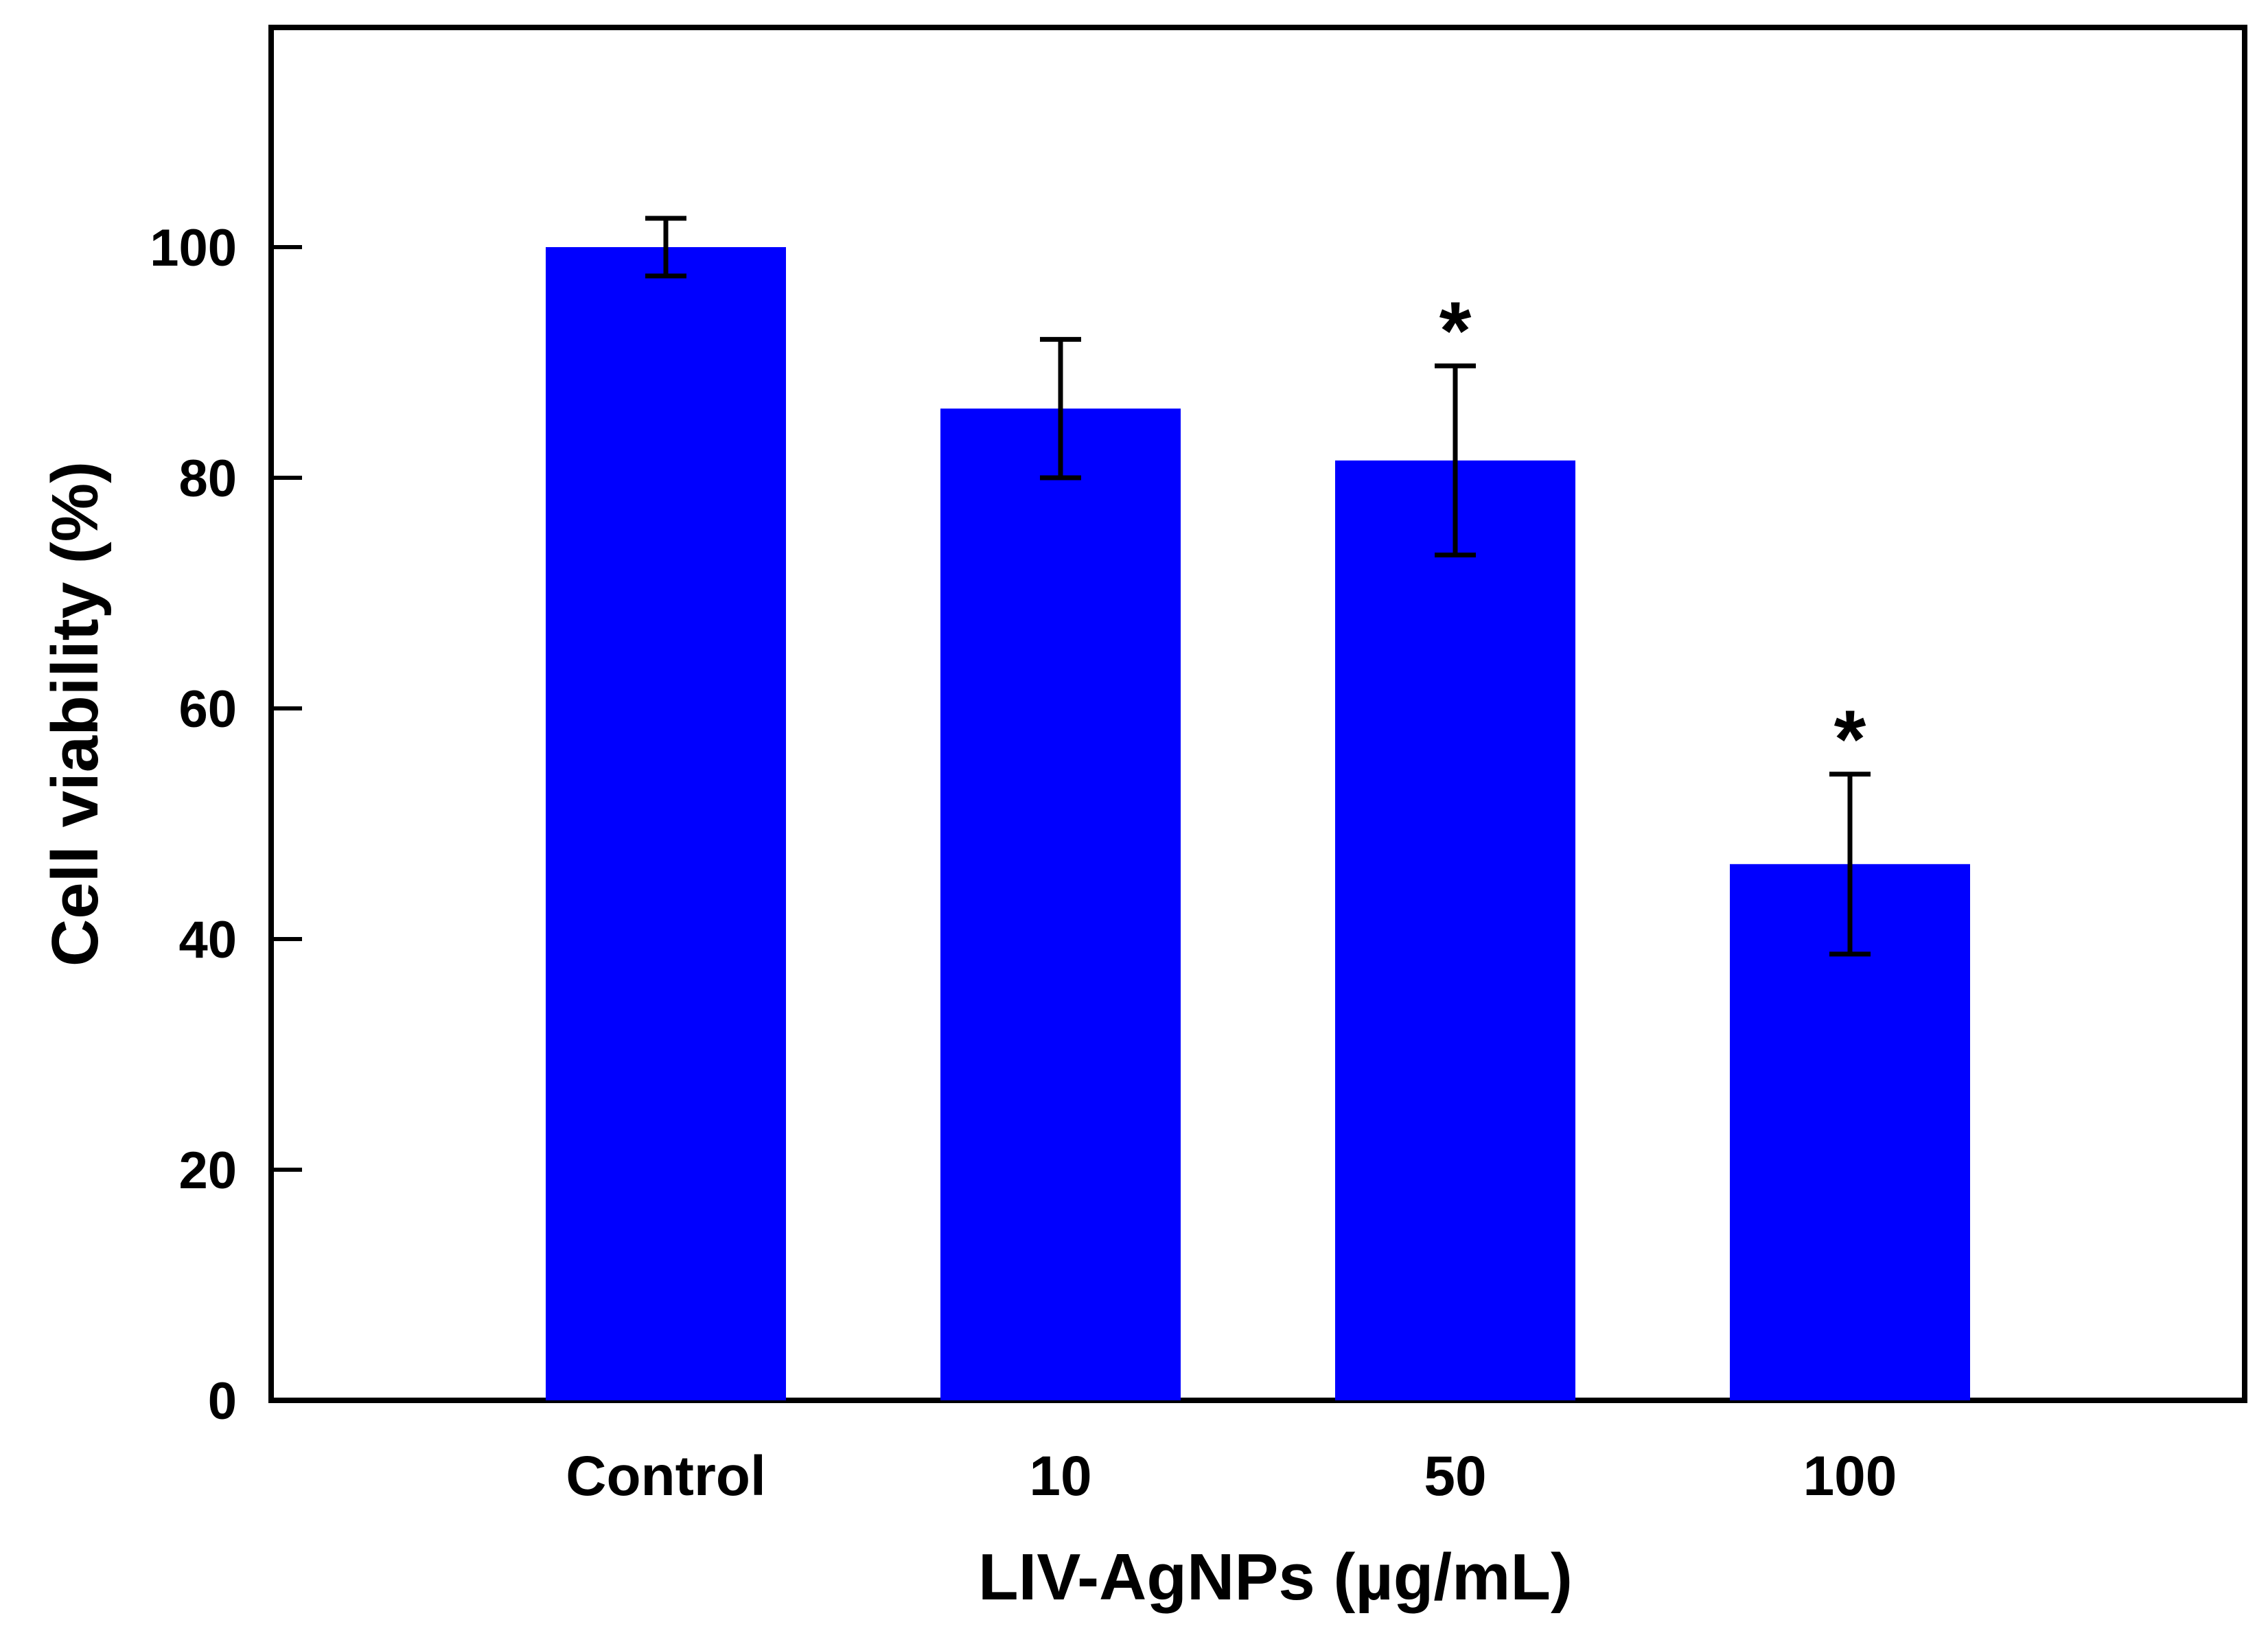  I want to click on x-tick-label: 50, so click(1455, 1476).